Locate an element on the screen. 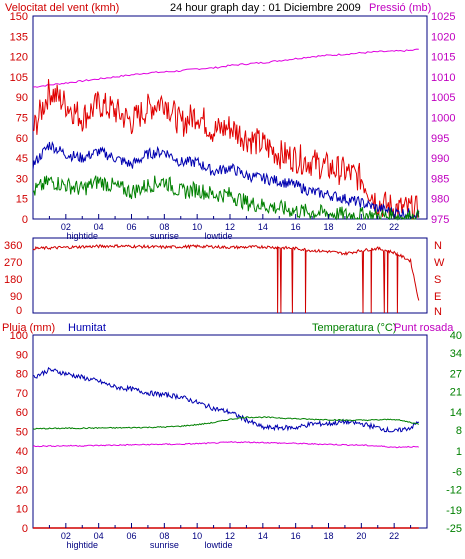 This screenshot has width=465, height=559. compass-tick-s: S is located at coordinates (437, 280).